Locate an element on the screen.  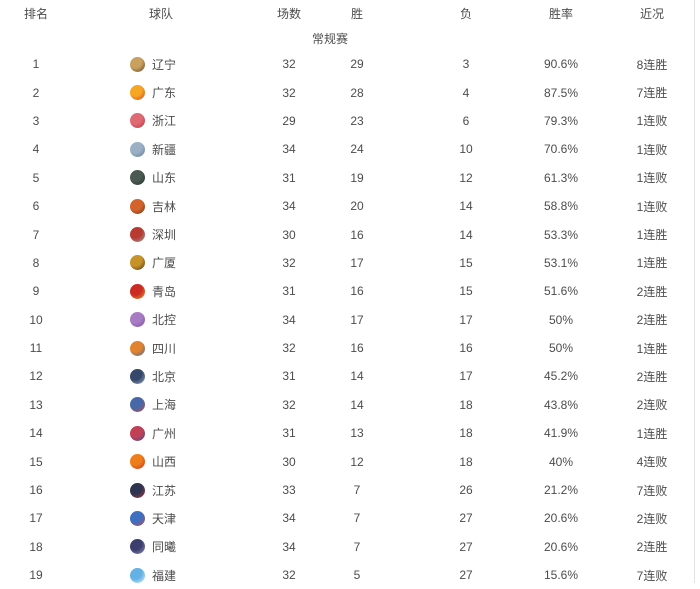
win-percentage: 41.9% is located at coordinates (561, 433).